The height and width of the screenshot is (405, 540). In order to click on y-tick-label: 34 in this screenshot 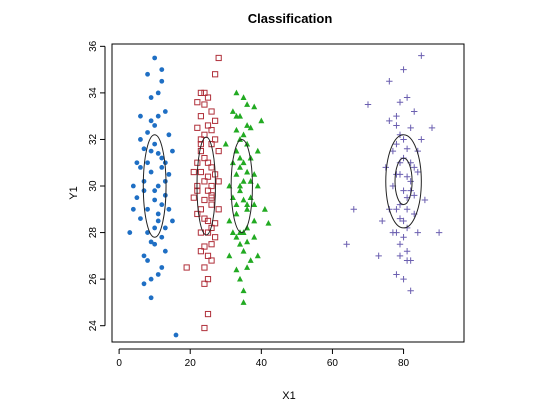, I will do `click(93, 93)`.